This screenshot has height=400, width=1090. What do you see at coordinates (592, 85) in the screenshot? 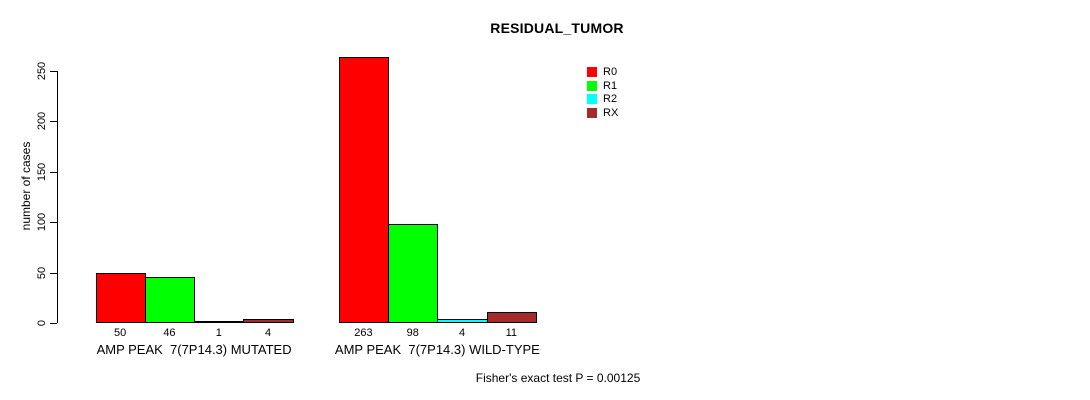
I see `legend-swatch-r1` at bounding box center [592, 85].